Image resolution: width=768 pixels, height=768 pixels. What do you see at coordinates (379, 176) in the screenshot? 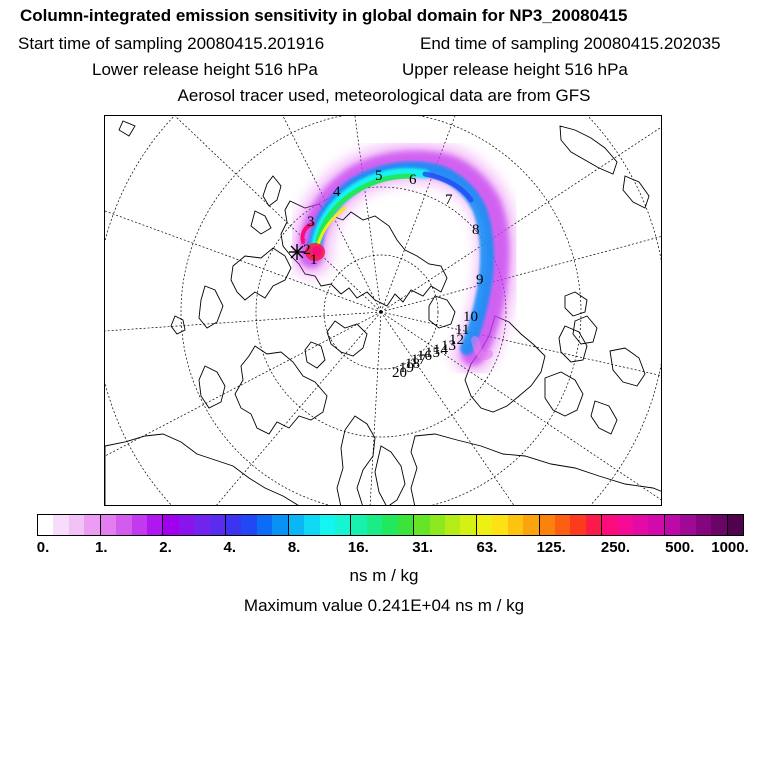
I see `day-label: 5` at bounding box center [379, 176].